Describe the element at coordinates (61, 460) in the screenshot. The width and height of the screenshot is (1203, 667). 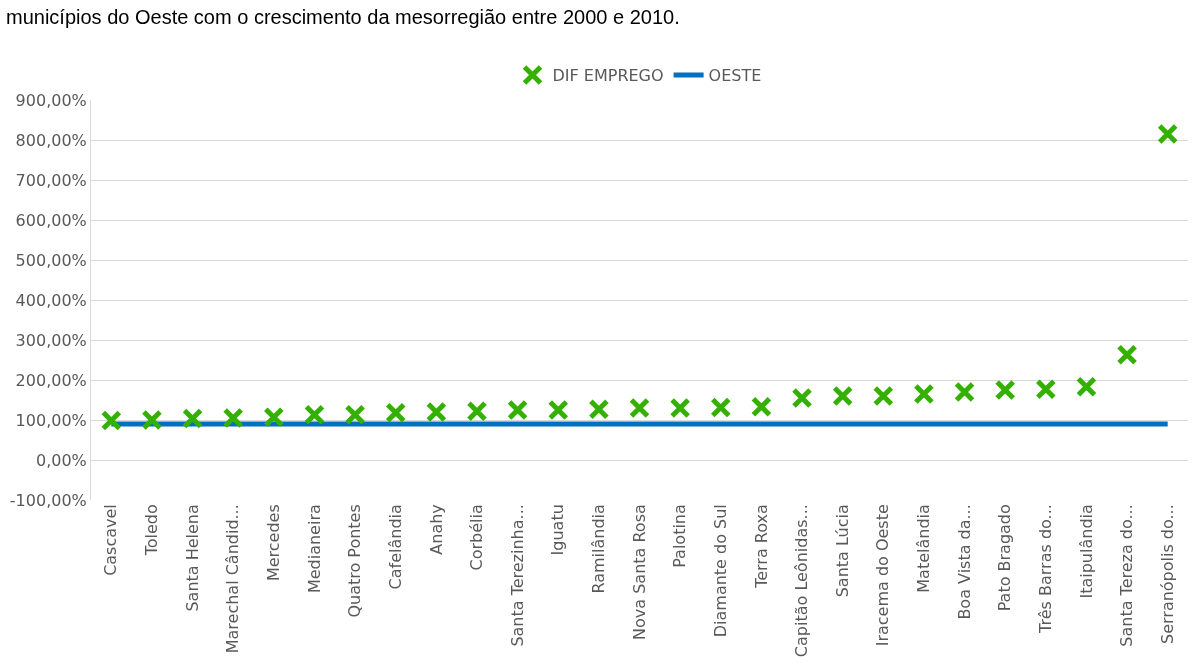
I see `y-tick-label: 0,00%` at that location.